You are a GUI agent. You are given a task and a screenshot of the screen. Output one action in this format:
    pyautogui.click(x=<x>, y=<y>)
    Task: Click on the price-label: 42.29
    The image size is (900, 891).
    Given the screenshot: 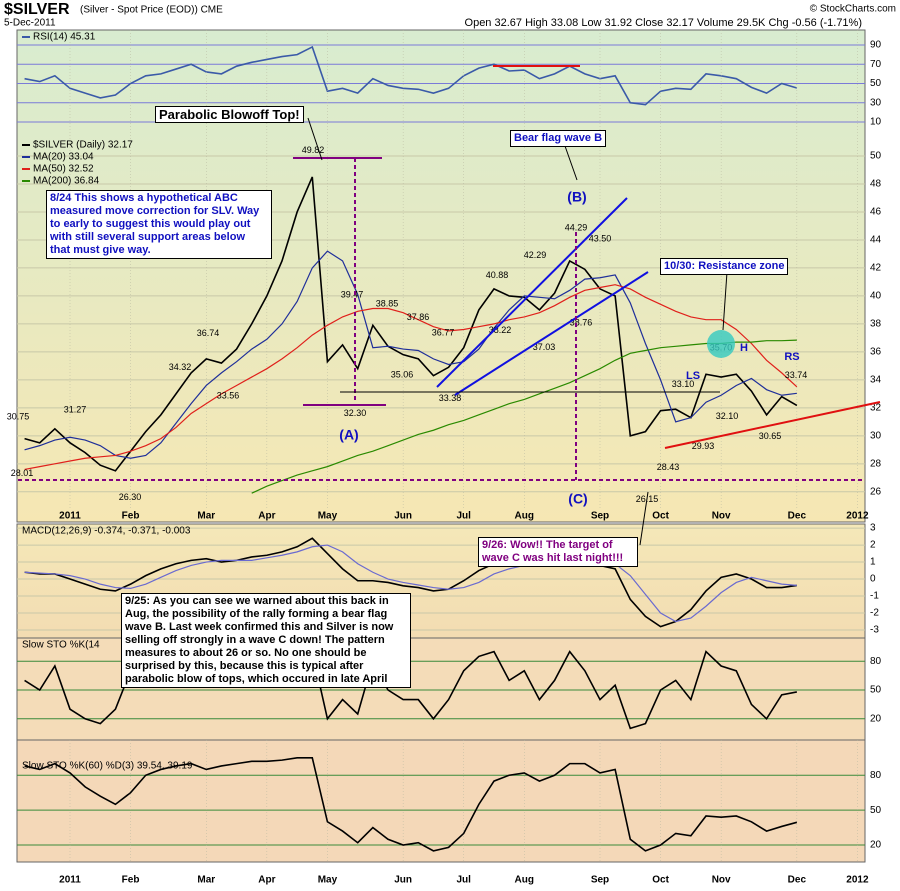 What is the action you would take?
    pyautogui.click(x=535, y=255)
    